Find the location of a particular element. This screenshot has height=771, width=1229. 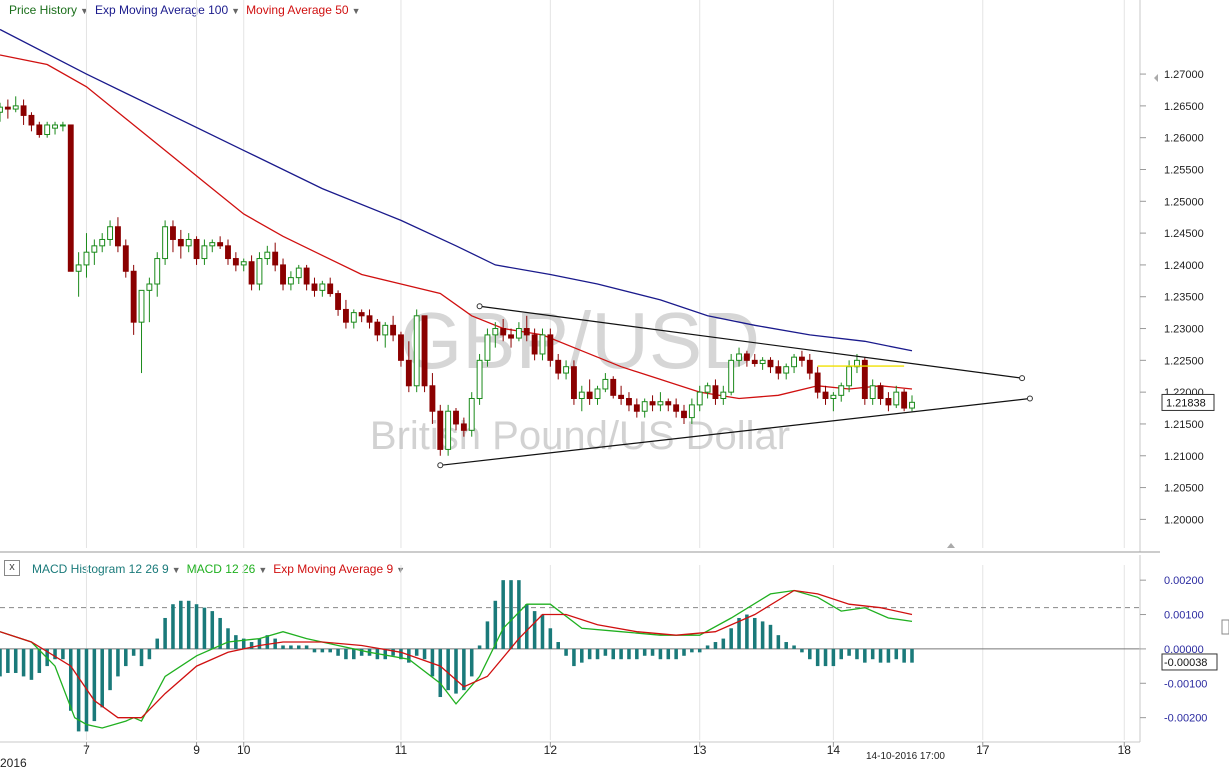

macd-line is located at coordinates (456, 659).